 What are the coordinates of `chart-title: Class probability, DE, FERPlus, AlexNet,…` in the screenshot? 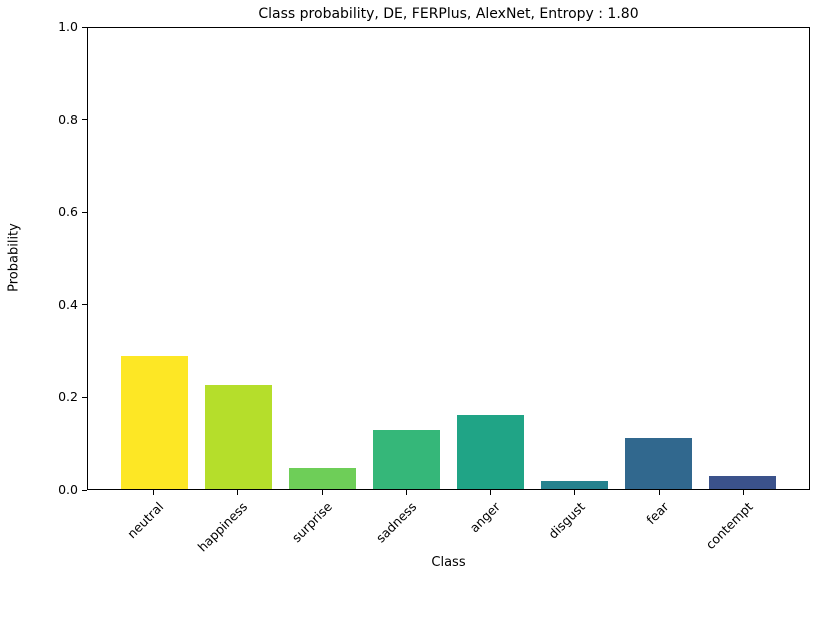 It's located at (448, 14).